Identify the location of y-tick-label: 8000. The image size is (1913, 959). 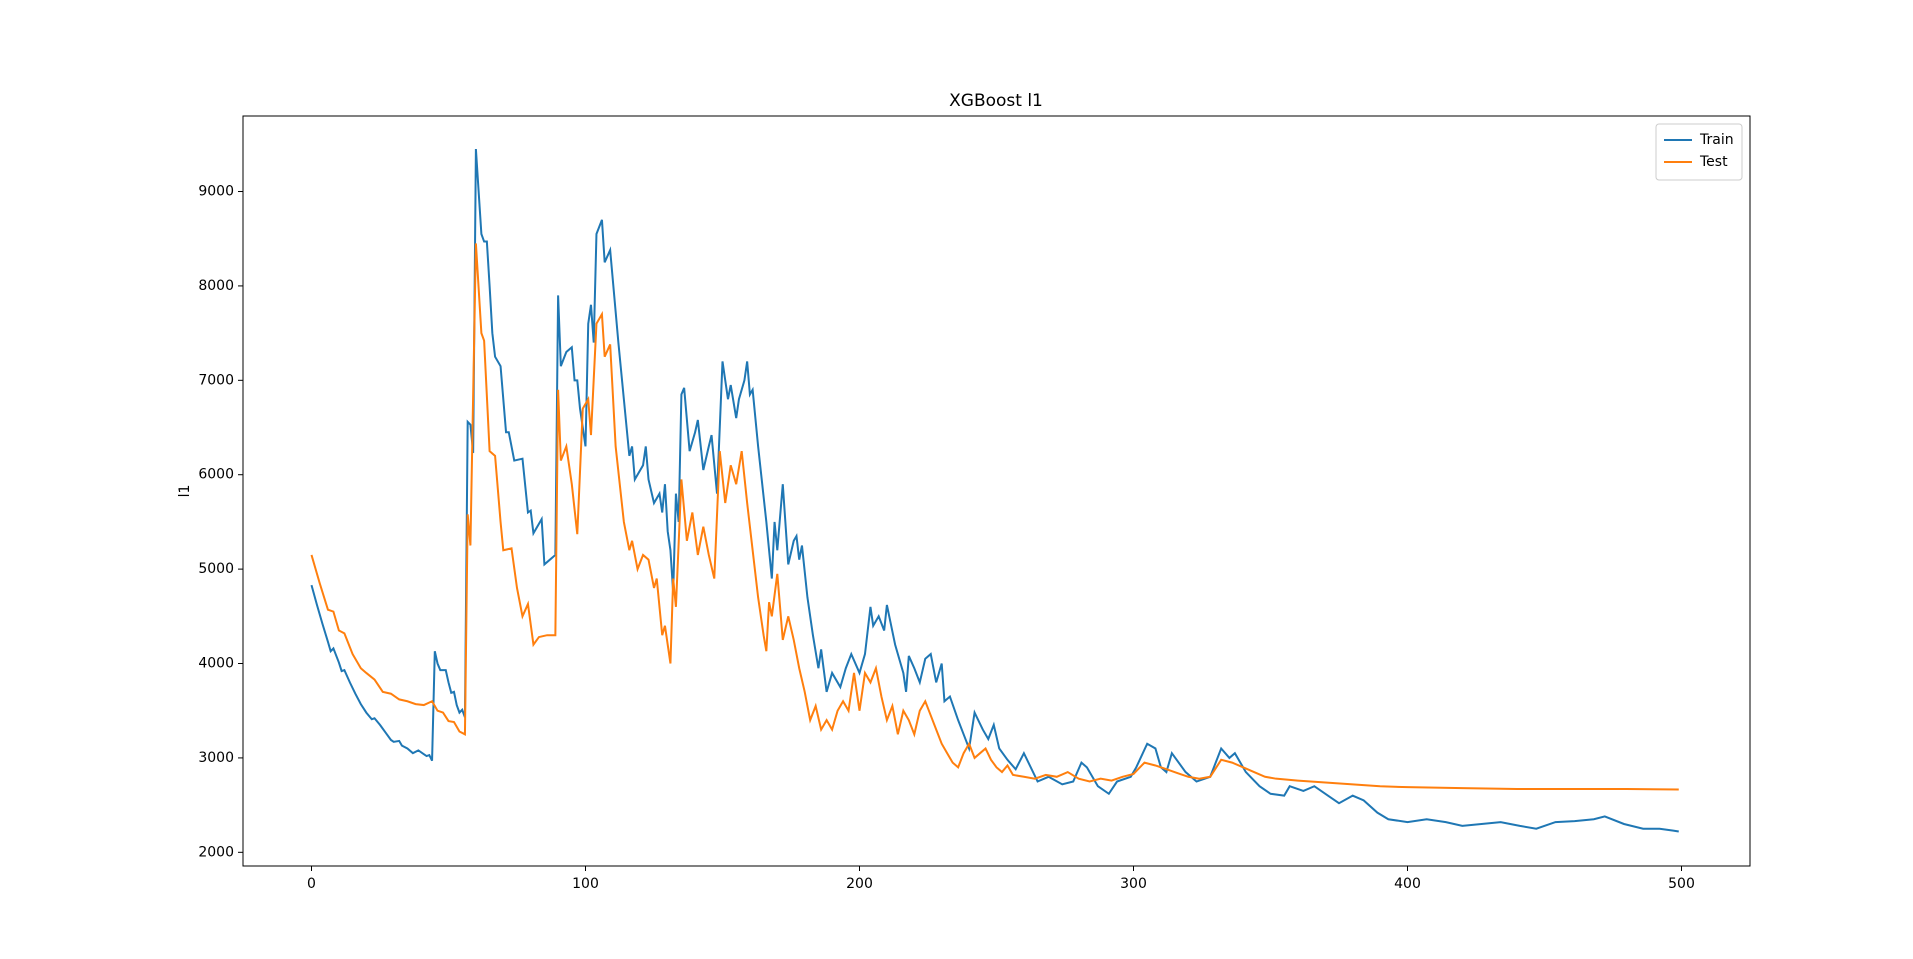
(216, 286).